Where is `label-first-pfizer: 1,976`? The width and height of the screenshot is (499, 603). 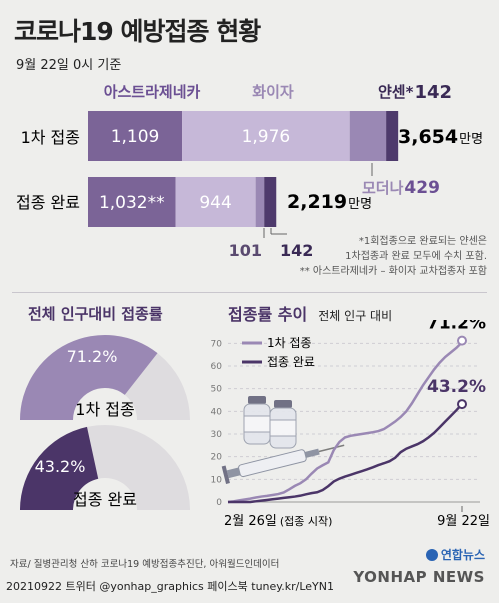
label-first-pfizer: 1,976 is located at coordinates (266, 137).